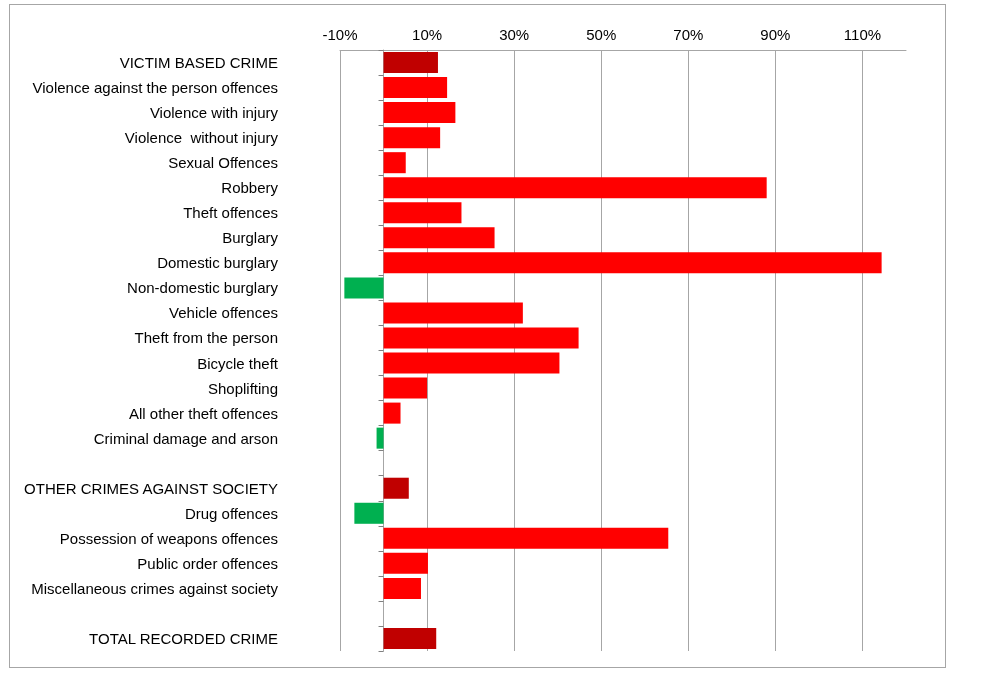 The width and height of the screenshot is (1007, 677). What do you see at coordinates (601, 34) in the screenshot?
I see `x-tick-label: 50%` at bounding box center [601, 34].